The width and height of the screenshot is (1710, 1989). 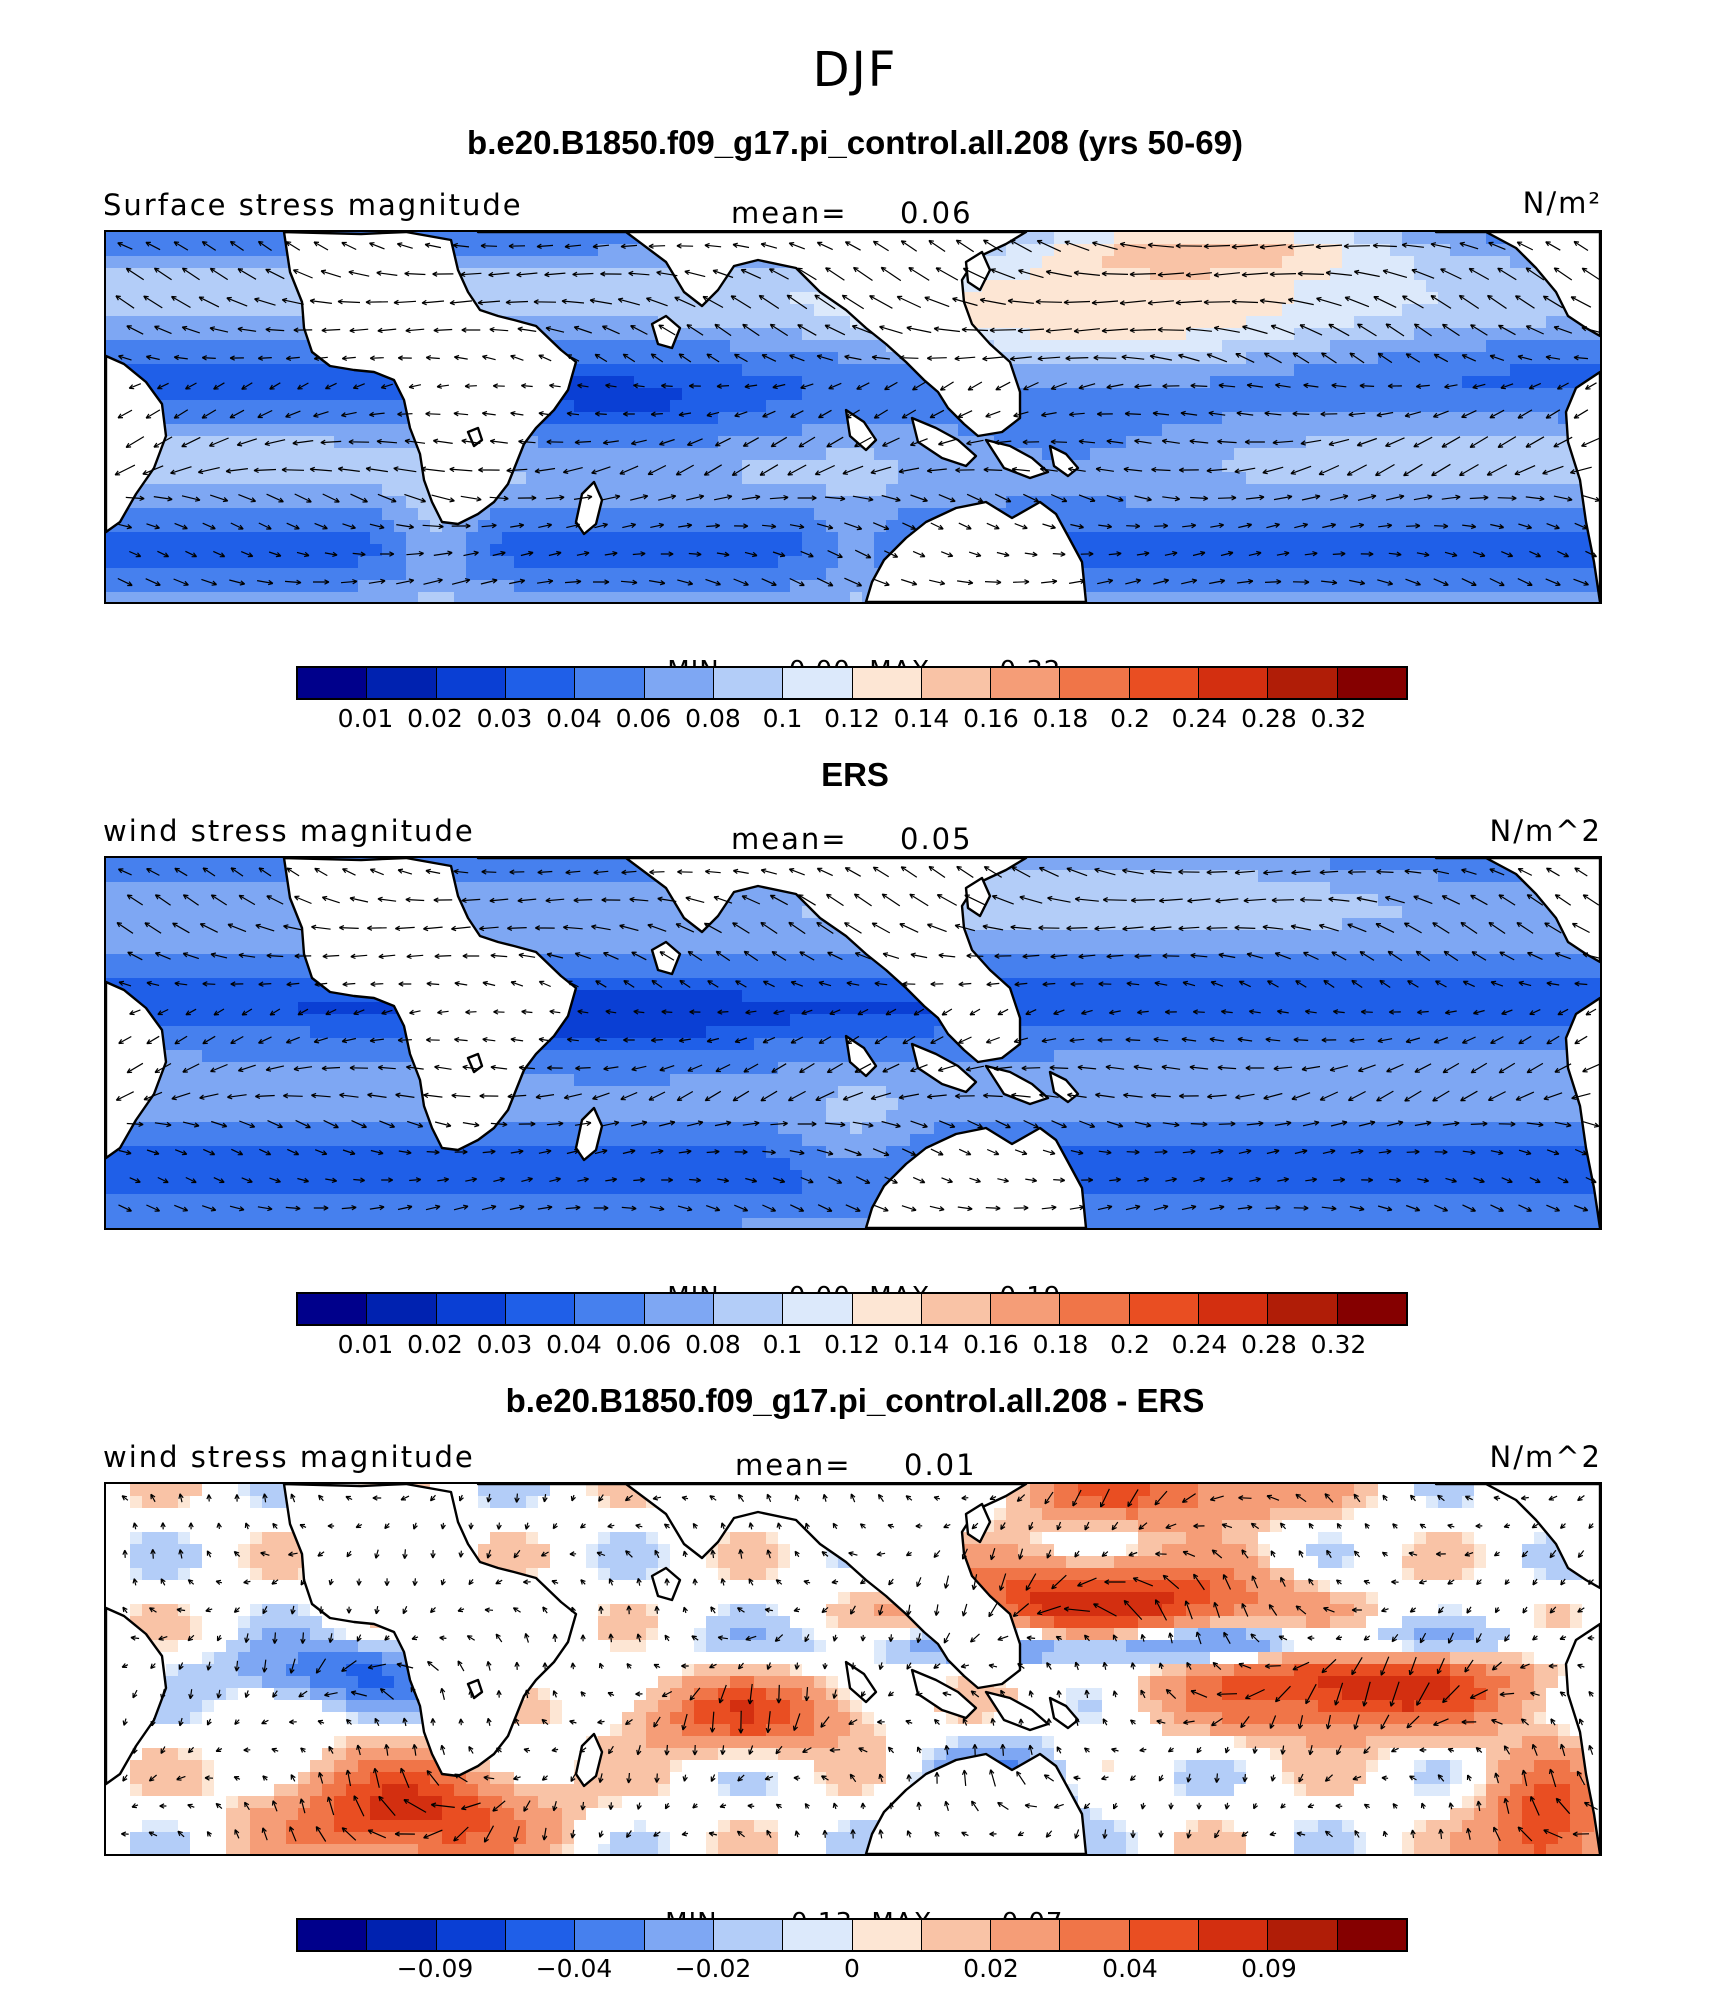 I want to click on colorbar-tick-label: −0.09, so click(x=435, y=1968).